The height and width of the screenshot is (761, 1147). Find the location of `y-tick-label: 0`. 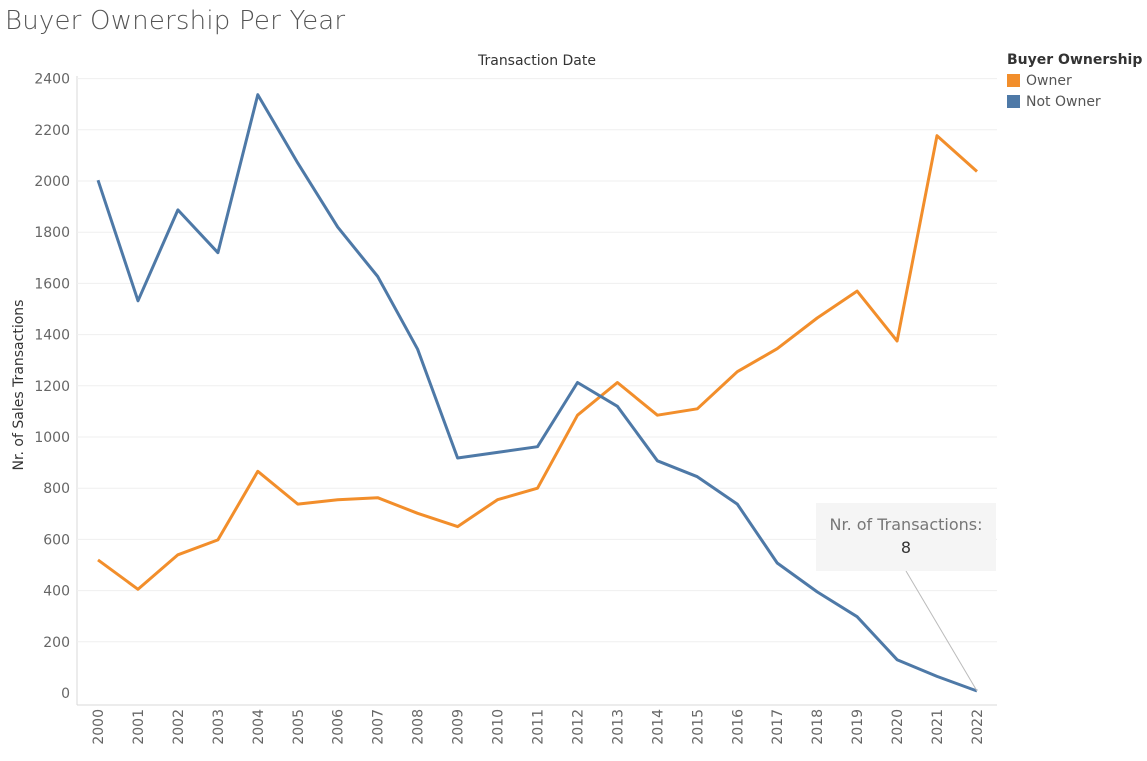

y-tick-label: 0 is located at coordinates (65, 694).